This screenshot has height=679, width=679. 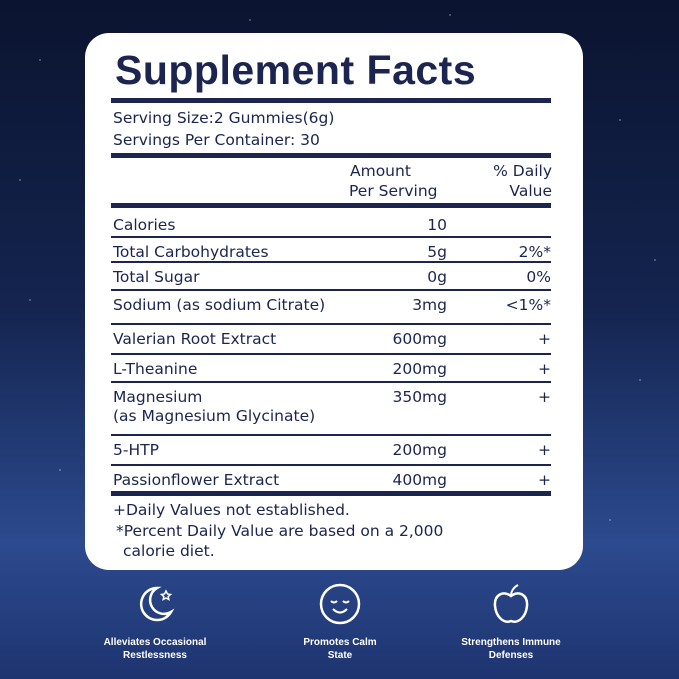 I want to click on caption-line: Promotes Calm, so click(x=340, y=642).